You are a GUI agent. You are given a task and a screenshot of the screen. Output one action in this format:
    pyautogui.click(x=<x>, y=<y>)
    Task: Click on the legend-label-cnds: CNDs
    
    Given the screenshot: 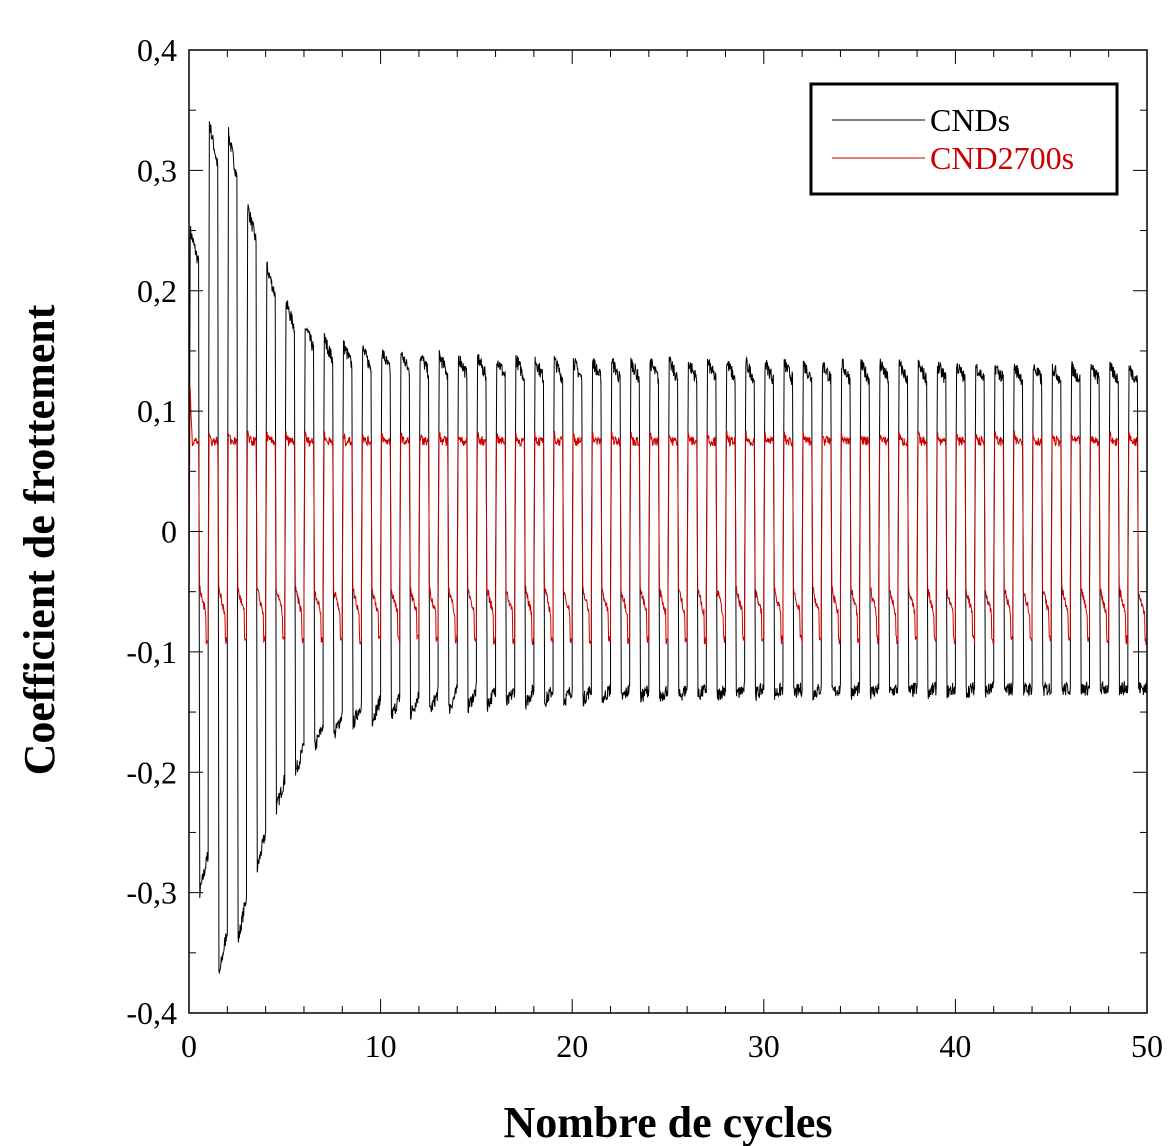 What is the action you would take?
    pyautogui.click(x=970, y=120)
    